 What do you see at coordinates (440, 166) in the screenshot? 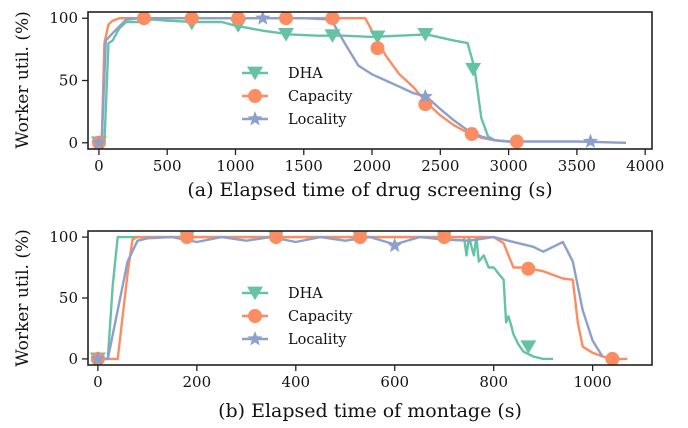
I see `x-tick-label: 2500` at bounding box center [440, 166].